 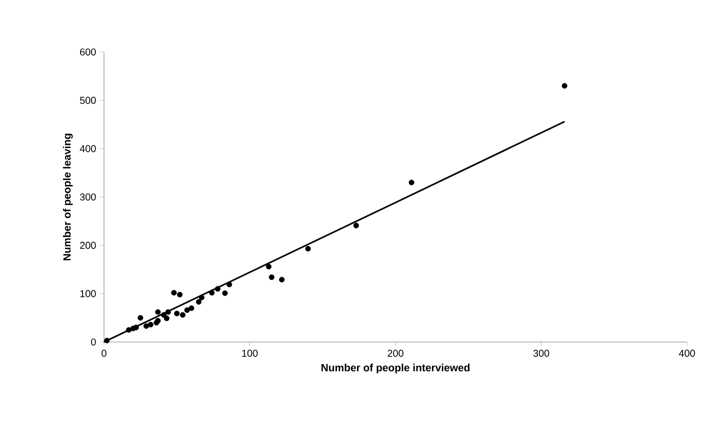 What do you see at coordinates (686, 353) in the screenshot?
I see `x-tick-label: 400` at bounding box center [686, 353].